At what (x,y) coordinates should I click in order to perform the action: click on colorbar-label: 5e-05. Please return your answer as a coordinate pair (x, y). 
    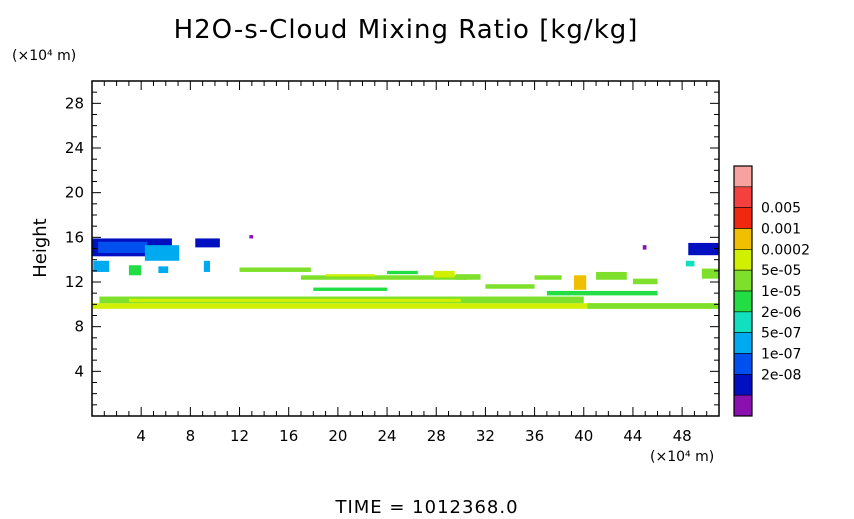
    Looking at the image, I should click on (781, 271).